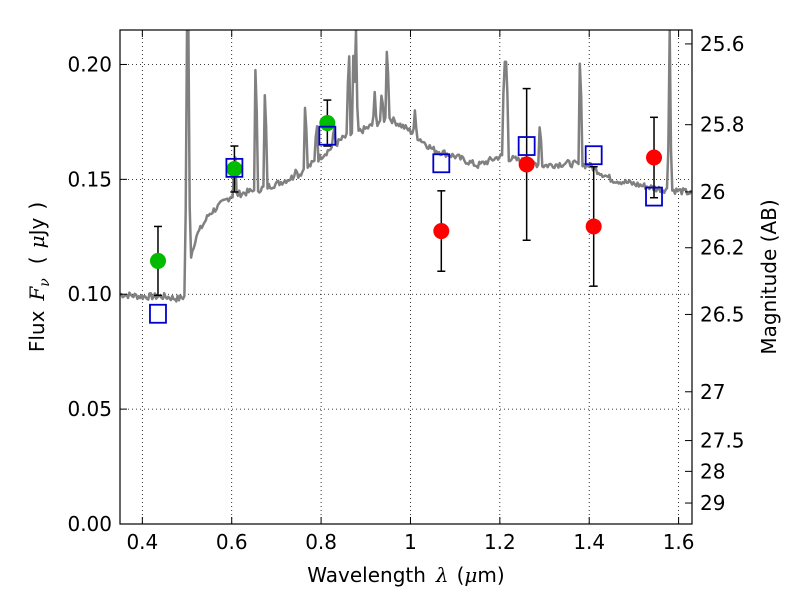 The width and height of the screenshot is (800, 600). I want to click on x-axis-label: Wavelength λ (μm), so click(405, 575).